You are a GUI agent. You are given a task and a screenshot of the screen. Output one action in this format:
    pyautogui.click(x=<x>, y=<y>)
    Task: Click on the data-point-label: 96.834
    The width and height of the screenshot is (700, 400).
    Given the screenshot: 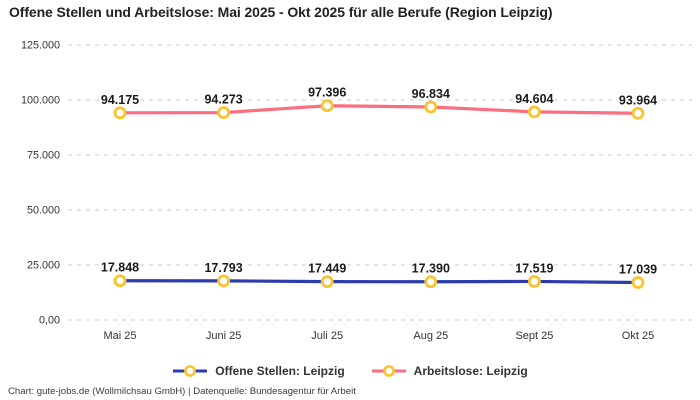 What is the action you would take?
    pyautogui.click(x=431, y=94)
    